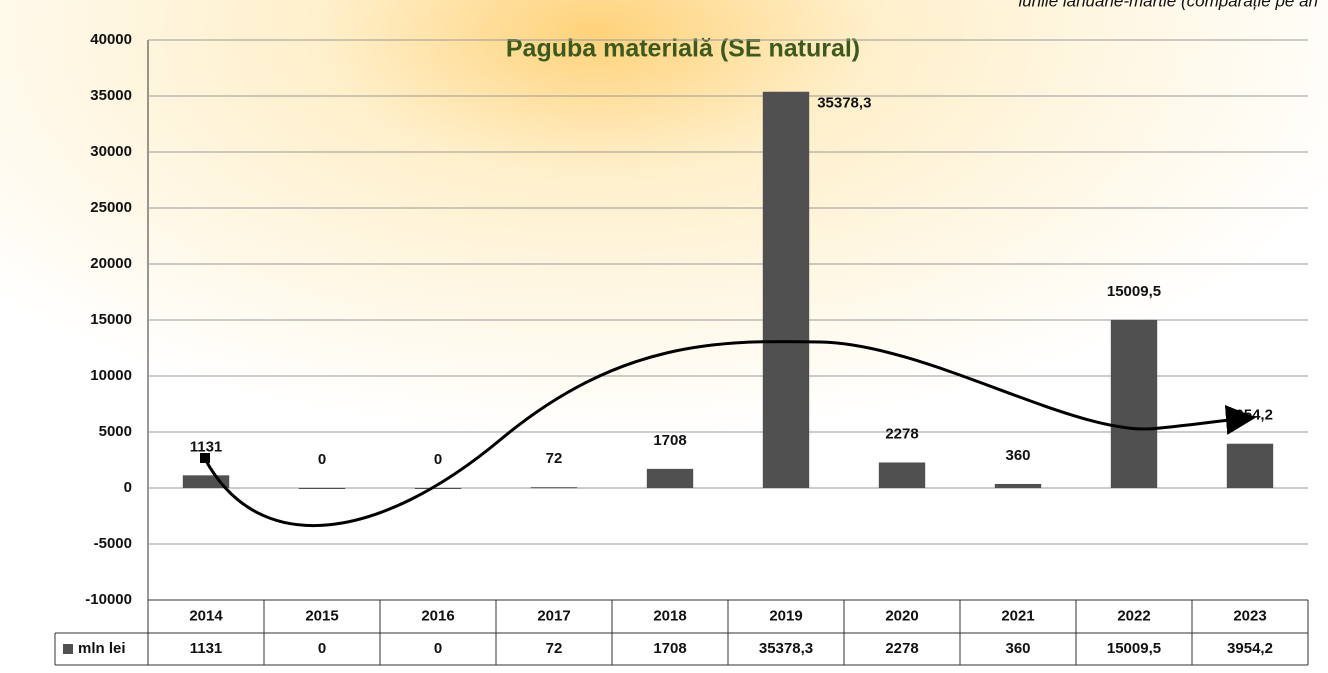 Image resolution: width=1328 pixels, height=673 pixels. Describe the element at coordinates (115, 431) in the screenshot. I see `y-tick-label: 5000` at that location.